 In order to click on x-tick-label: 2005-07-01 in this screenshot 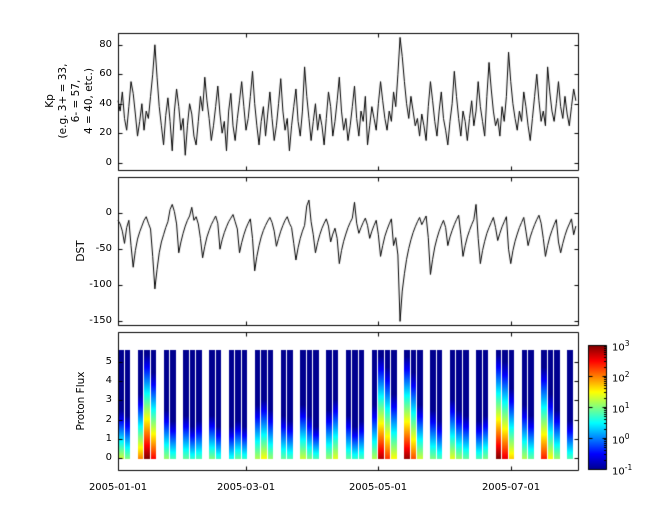, I will do `click(511, 487)`.